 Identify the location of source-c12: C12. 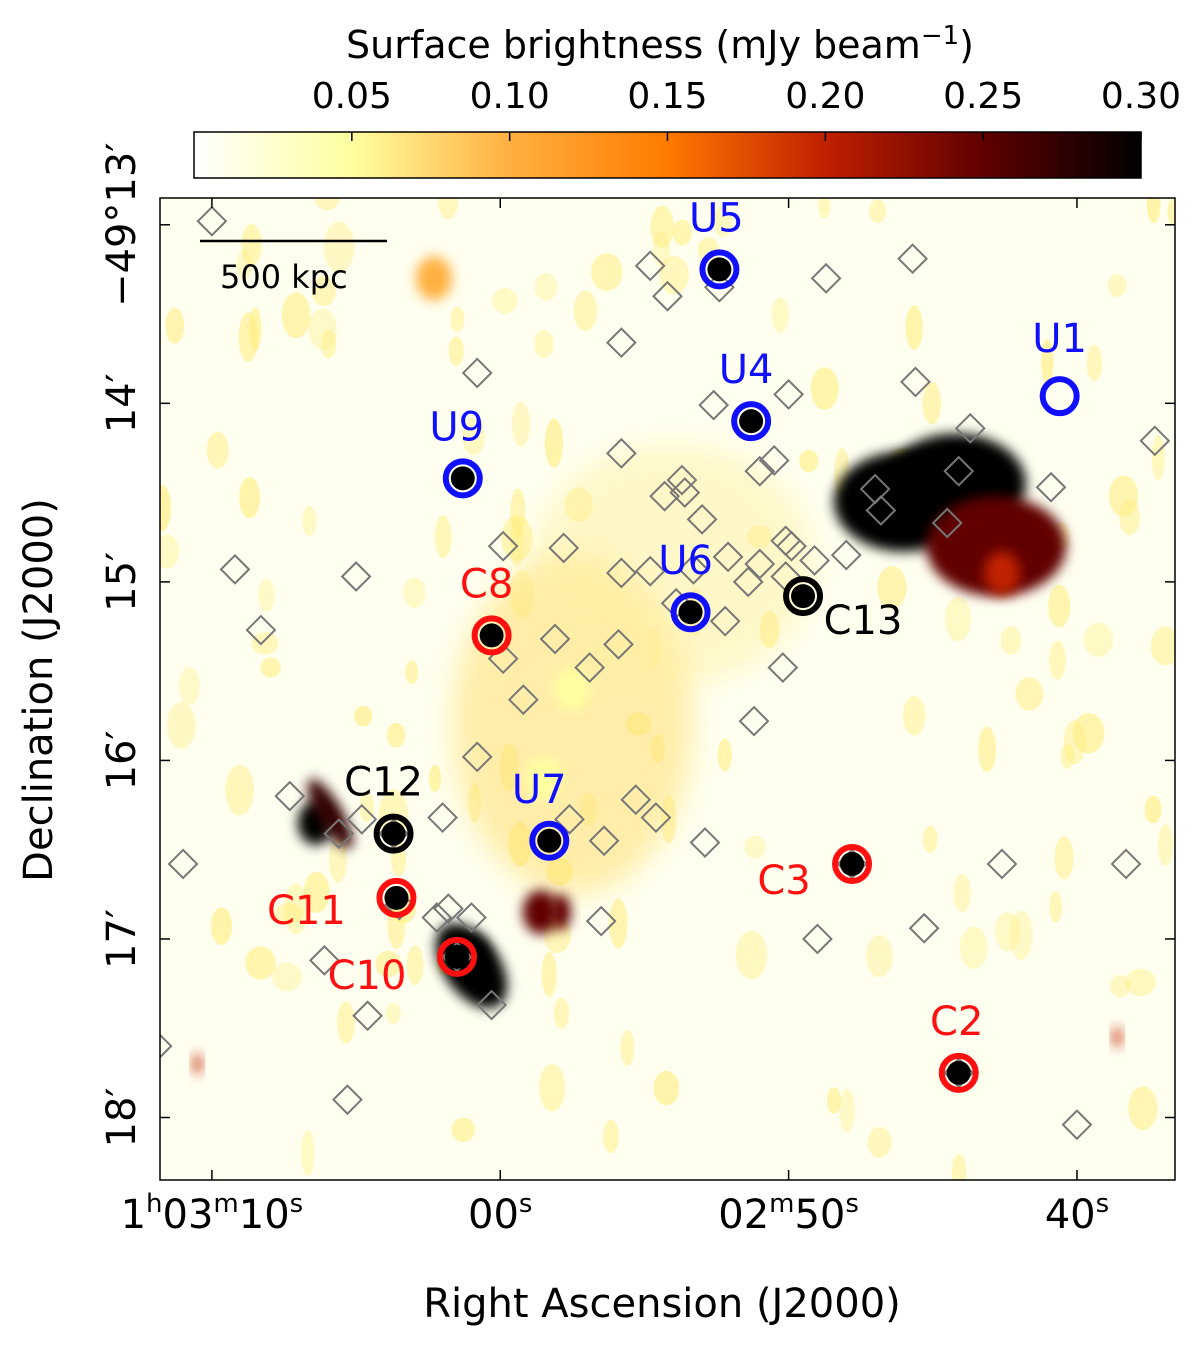
(383, 807).